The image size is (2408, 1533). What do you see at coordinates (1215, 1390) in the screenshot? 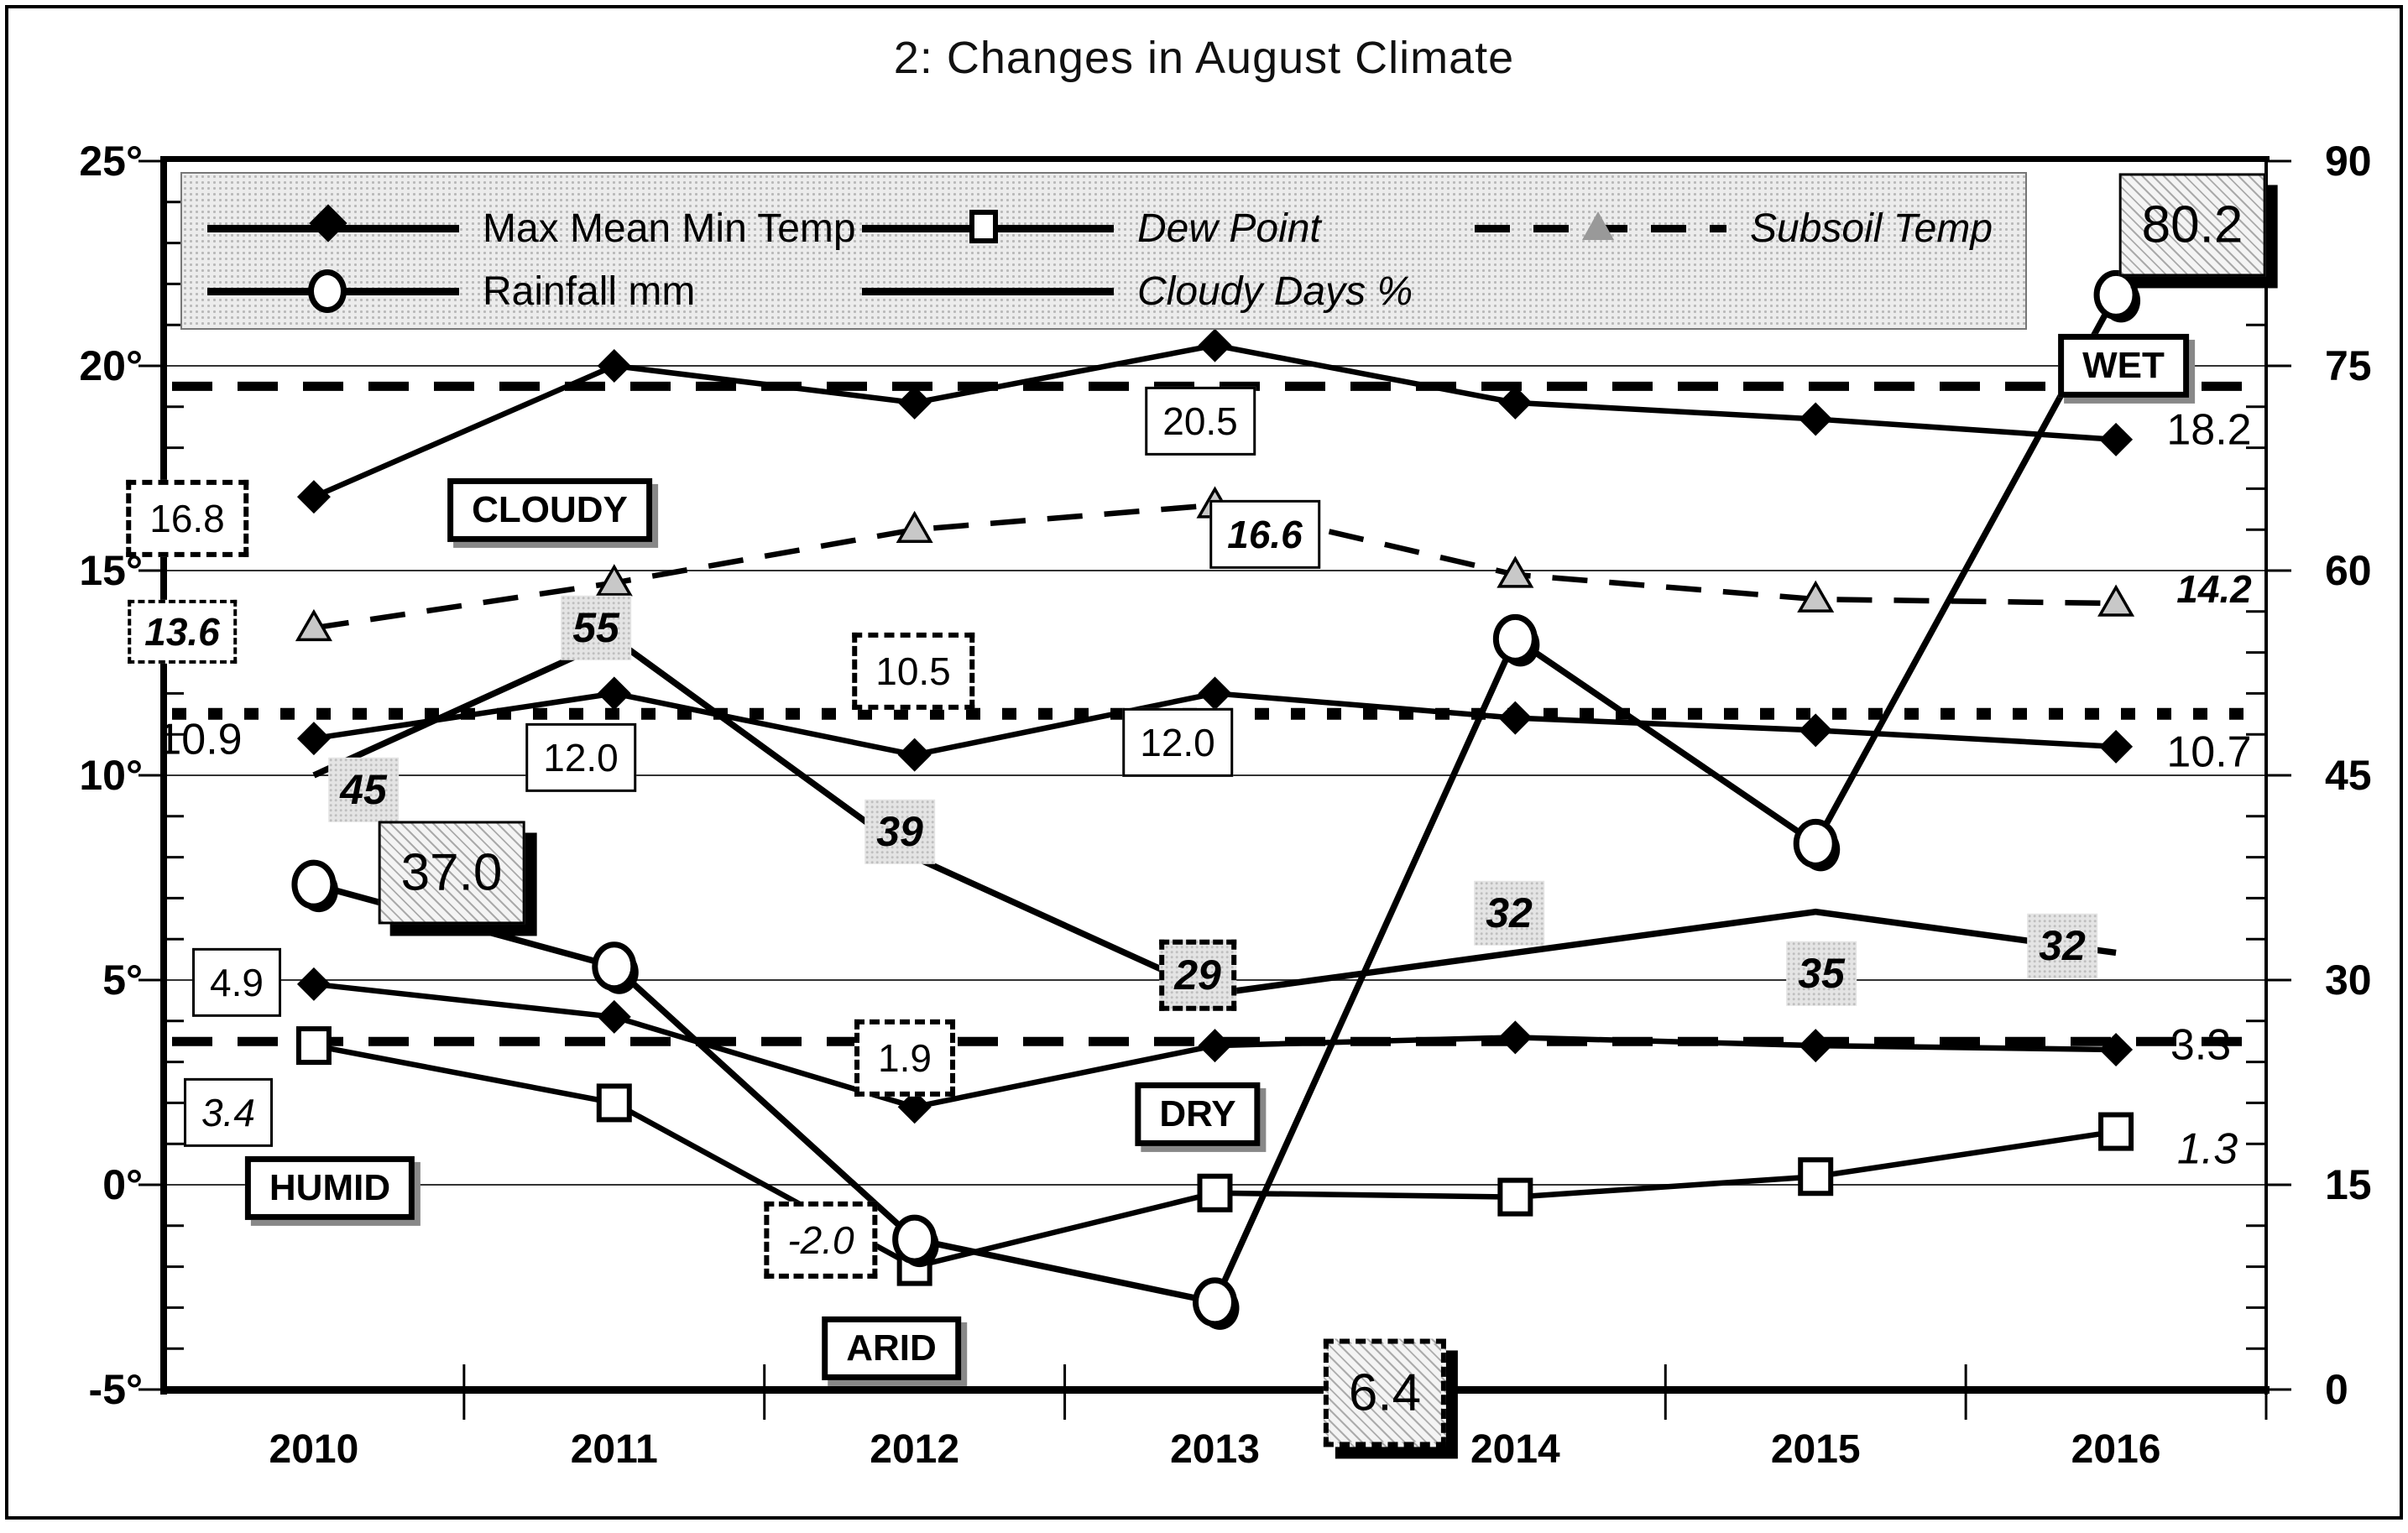
I see `bottom-spine` at bounding box center [1215, 1390].